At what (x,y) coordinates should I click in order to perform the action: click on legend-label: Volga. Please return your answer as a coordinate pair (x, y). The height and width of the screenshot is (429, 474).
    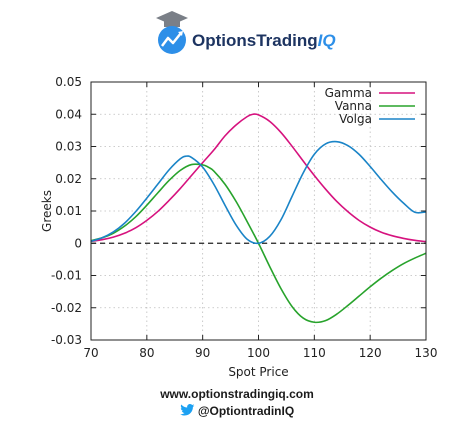
    Looking at the image, I should click on (355, 119).